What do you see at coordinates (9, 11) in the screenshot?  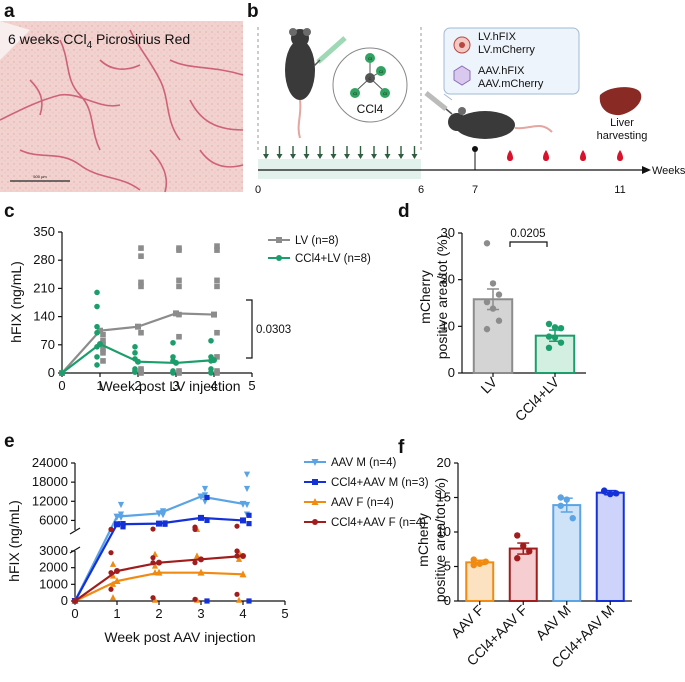 I see `panel-label-a: a` at bounding box center [9, 11].